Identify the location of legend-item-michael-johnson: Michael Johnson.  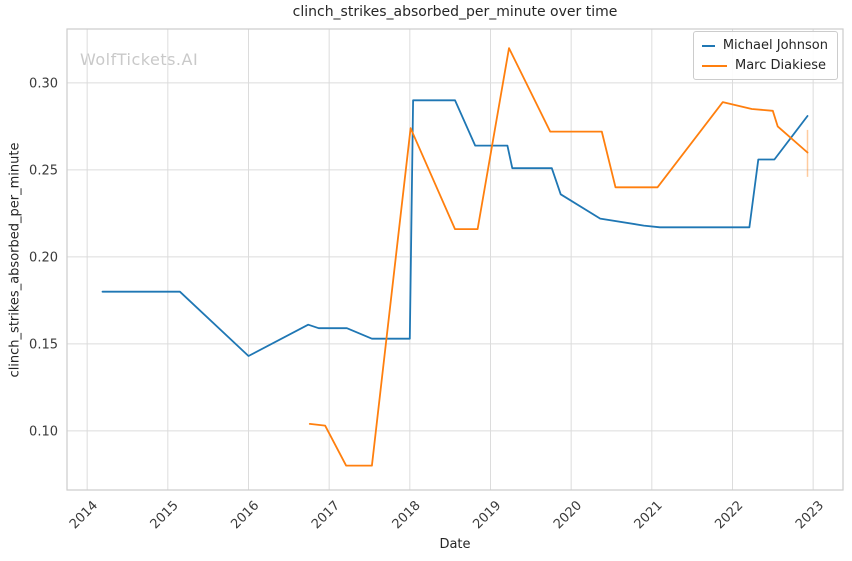
(765, 45).